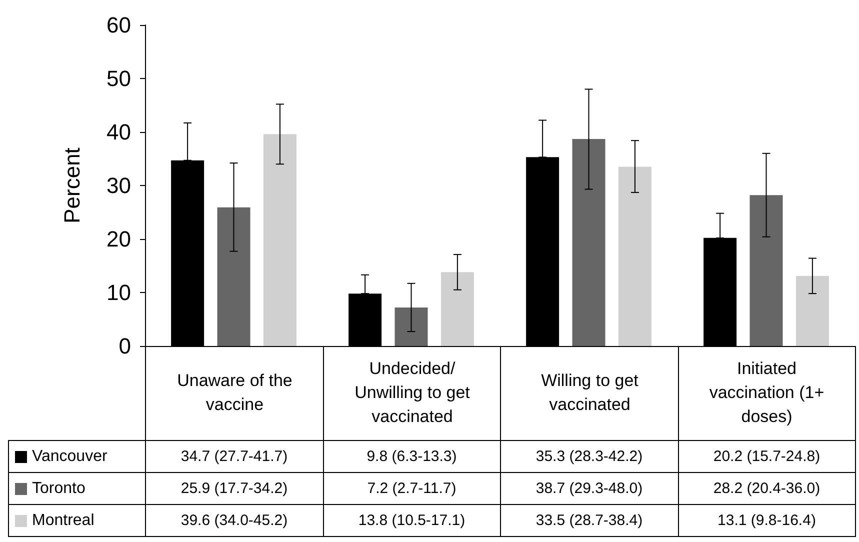 The image size is (859, 542). I want to click on legend-label: Toronto, so click(59, 489).